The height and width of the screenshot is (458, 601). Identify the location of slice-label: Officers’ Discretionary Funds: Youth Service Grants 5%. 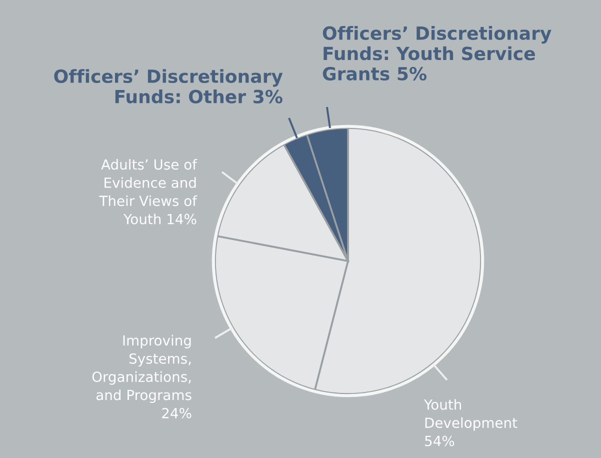
(437, 53).